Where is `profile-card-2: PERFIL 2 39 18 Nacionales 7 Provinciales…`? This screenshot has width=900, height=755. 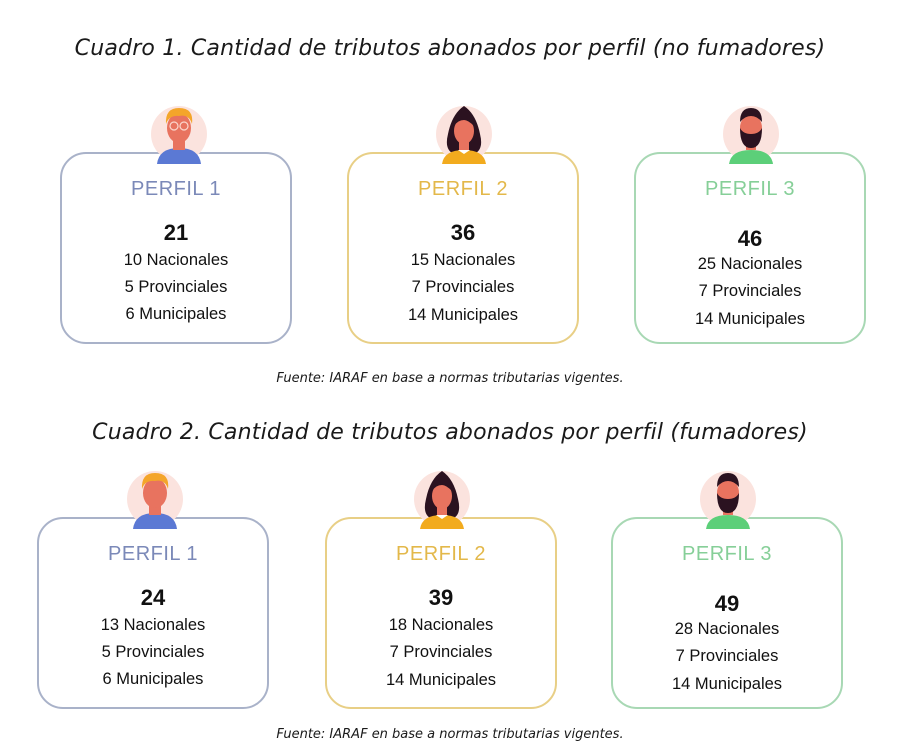
profile-card-2: PERFIL 2 39 18 Nacionales 7 Provinciales… is located at coordinates (441, 613).